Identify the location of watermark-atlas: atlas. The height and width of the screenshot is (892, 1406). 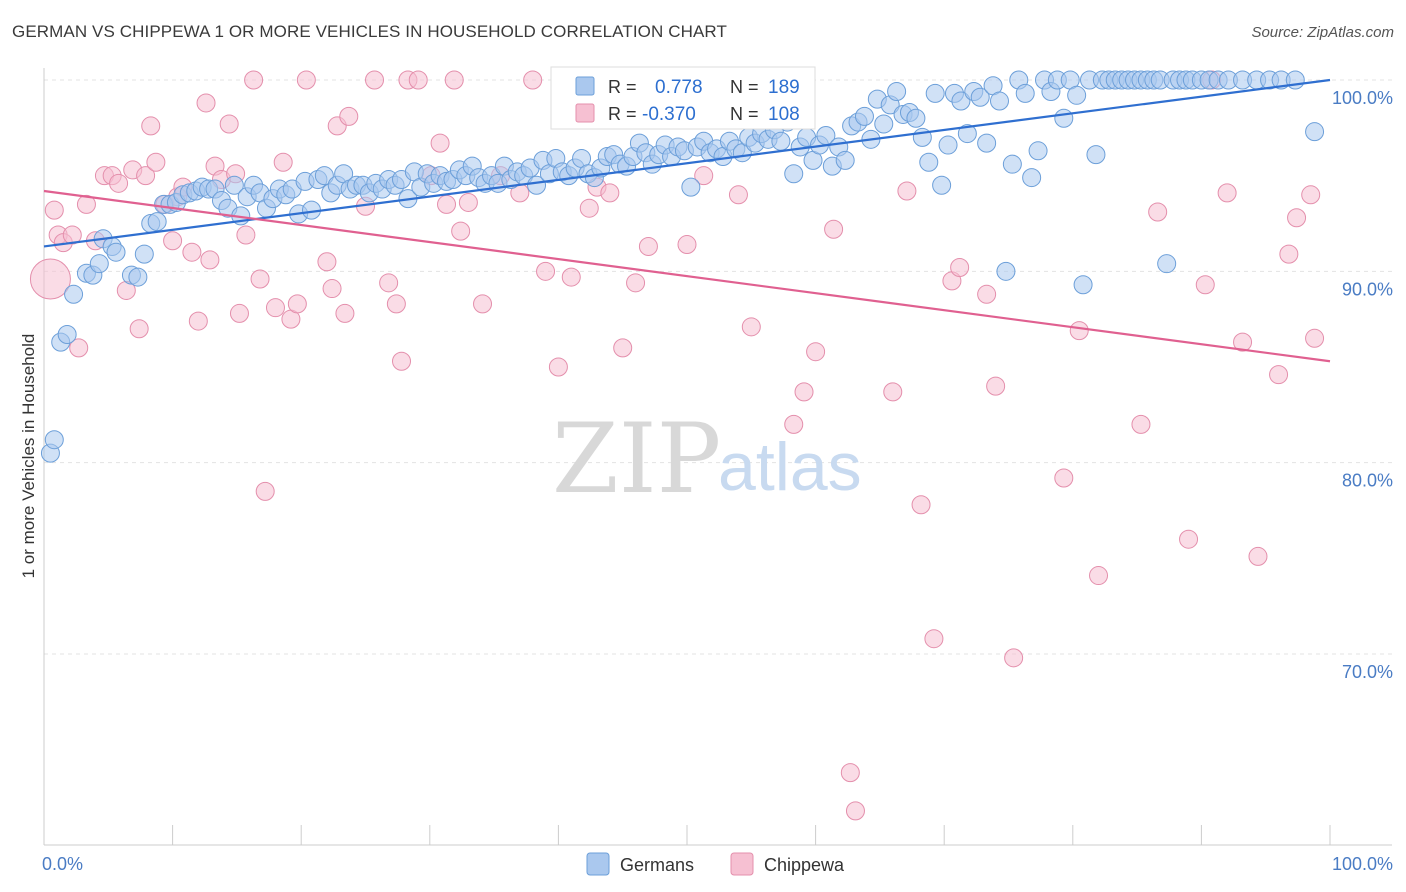
(790, 467).